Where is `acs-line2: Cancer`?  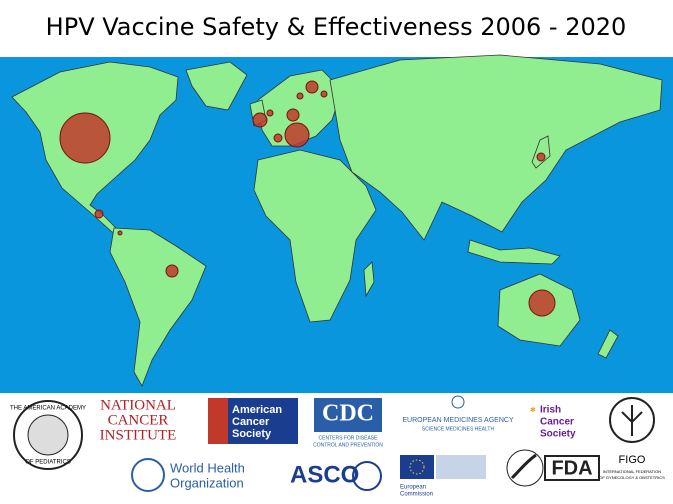 acs-line2: Cancer is located at coordinates (251, 422).